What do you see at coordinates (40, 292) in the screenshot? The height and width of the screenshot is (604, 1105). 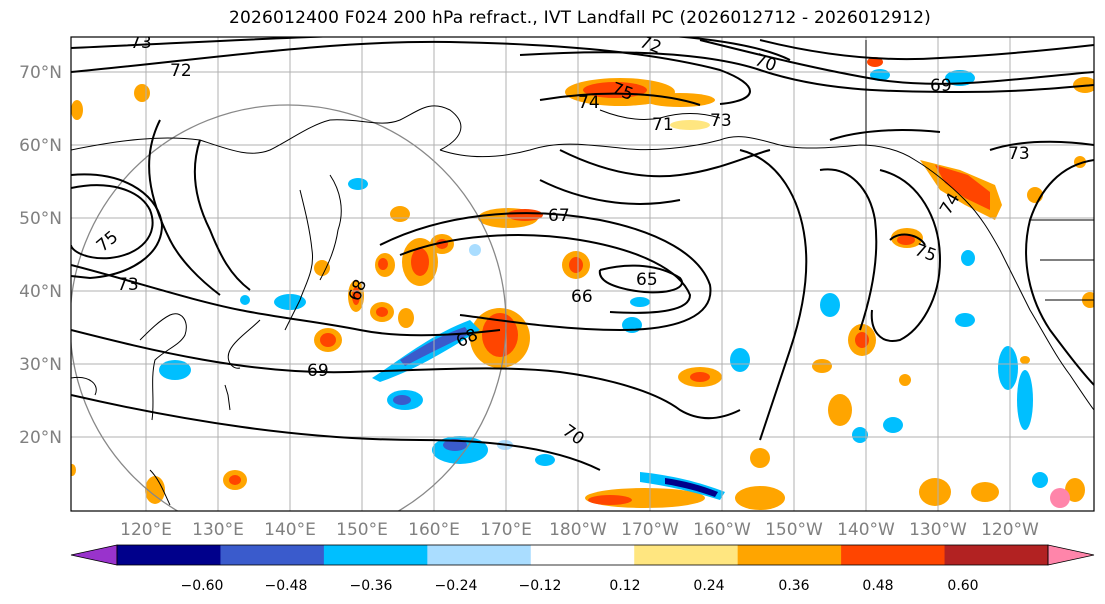 I see `lat-label: 40°N` at bounding box center [40, 292].